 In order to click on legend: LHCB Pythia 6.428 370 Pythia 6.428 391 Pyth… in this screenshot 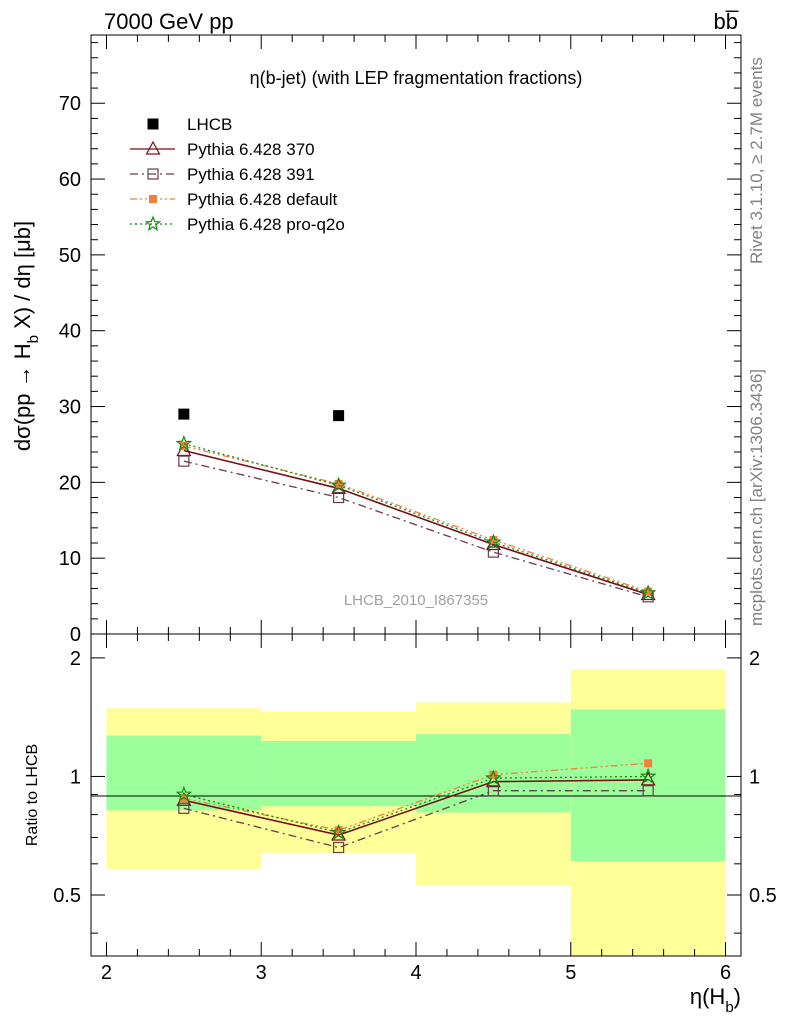, I will do `click(237, 174)`.